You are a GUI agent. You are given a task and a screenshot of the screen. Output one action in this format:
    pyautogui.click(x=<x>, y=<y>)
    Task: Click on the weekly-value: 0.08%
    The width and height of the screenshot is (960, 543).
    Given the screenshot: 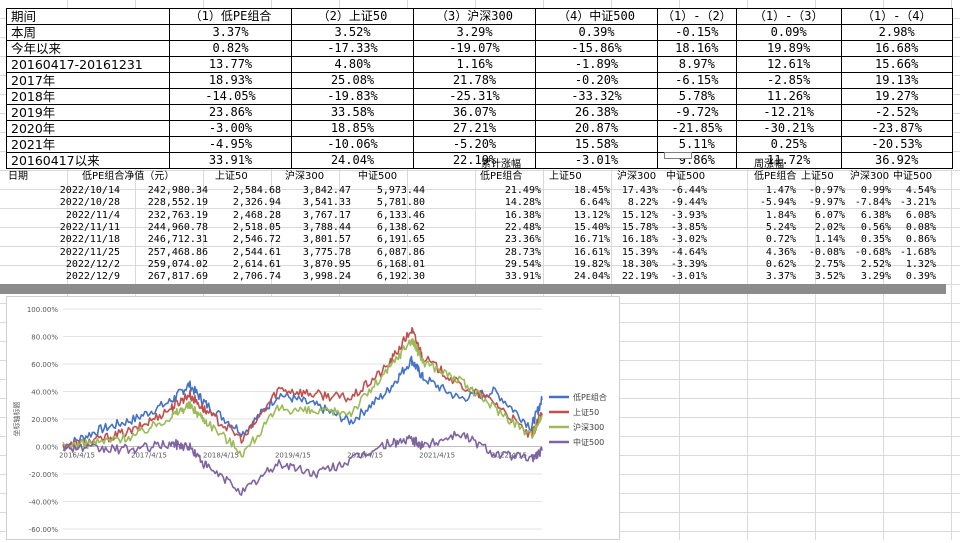 What is the action you would take?
    pyautogui.click(x=920, y=227)
    